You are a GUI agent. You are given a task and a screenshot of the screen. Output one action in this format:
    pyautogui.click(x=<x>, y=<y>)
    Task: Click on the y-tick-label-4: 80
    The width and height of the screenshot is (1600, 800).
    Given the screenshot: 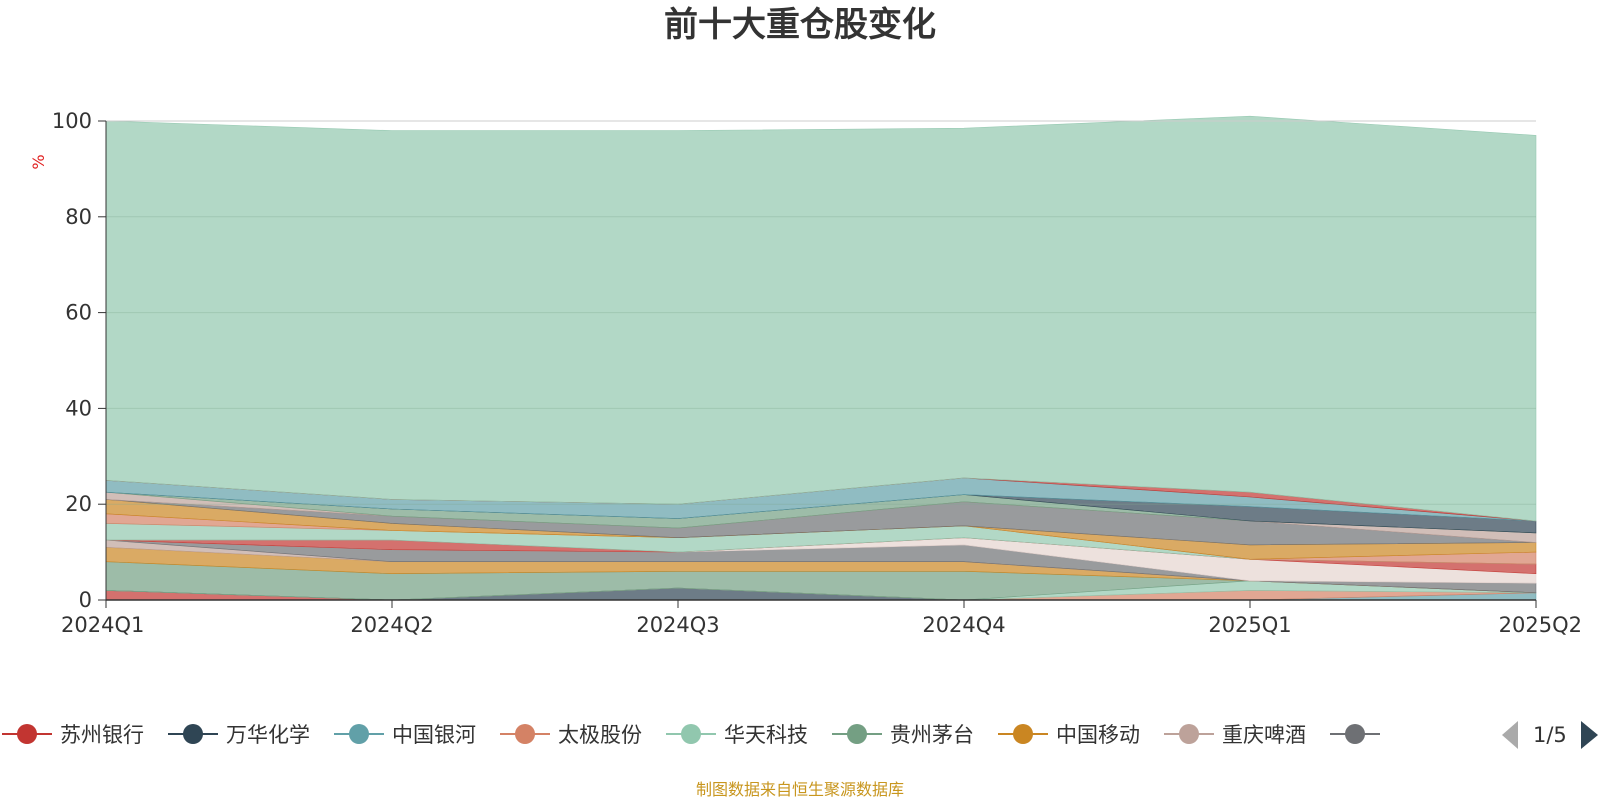 What is the action you would take?
    pyautogui.click(x=78, y=217)
    